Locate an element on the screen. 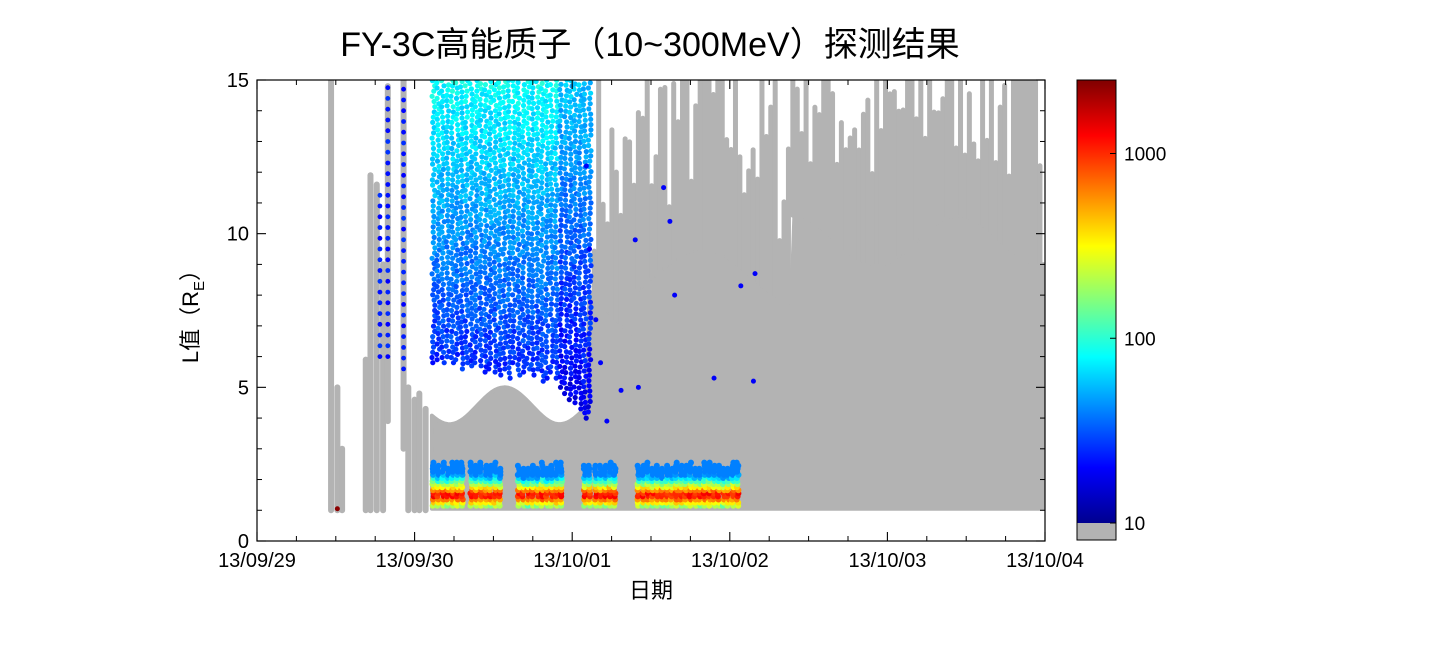 This screenshot has height=645, width=1430. colorbar-gradient is located at coordinates (1096, 301).